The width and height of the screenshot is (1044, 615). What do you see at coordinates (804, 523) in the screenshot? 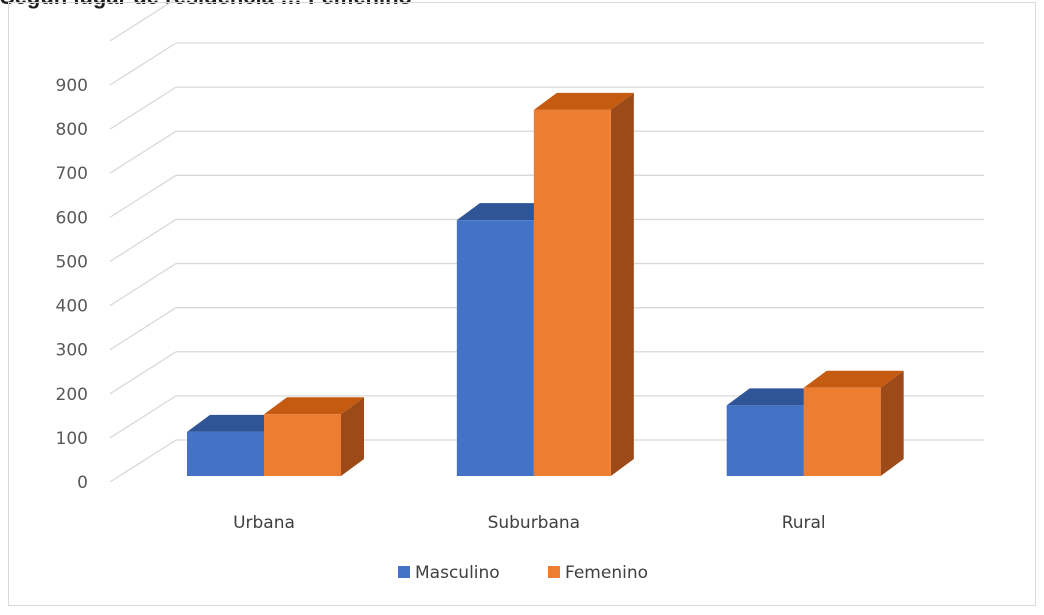
I see `x-category-label: Rural` at bounding box center [804, 523].